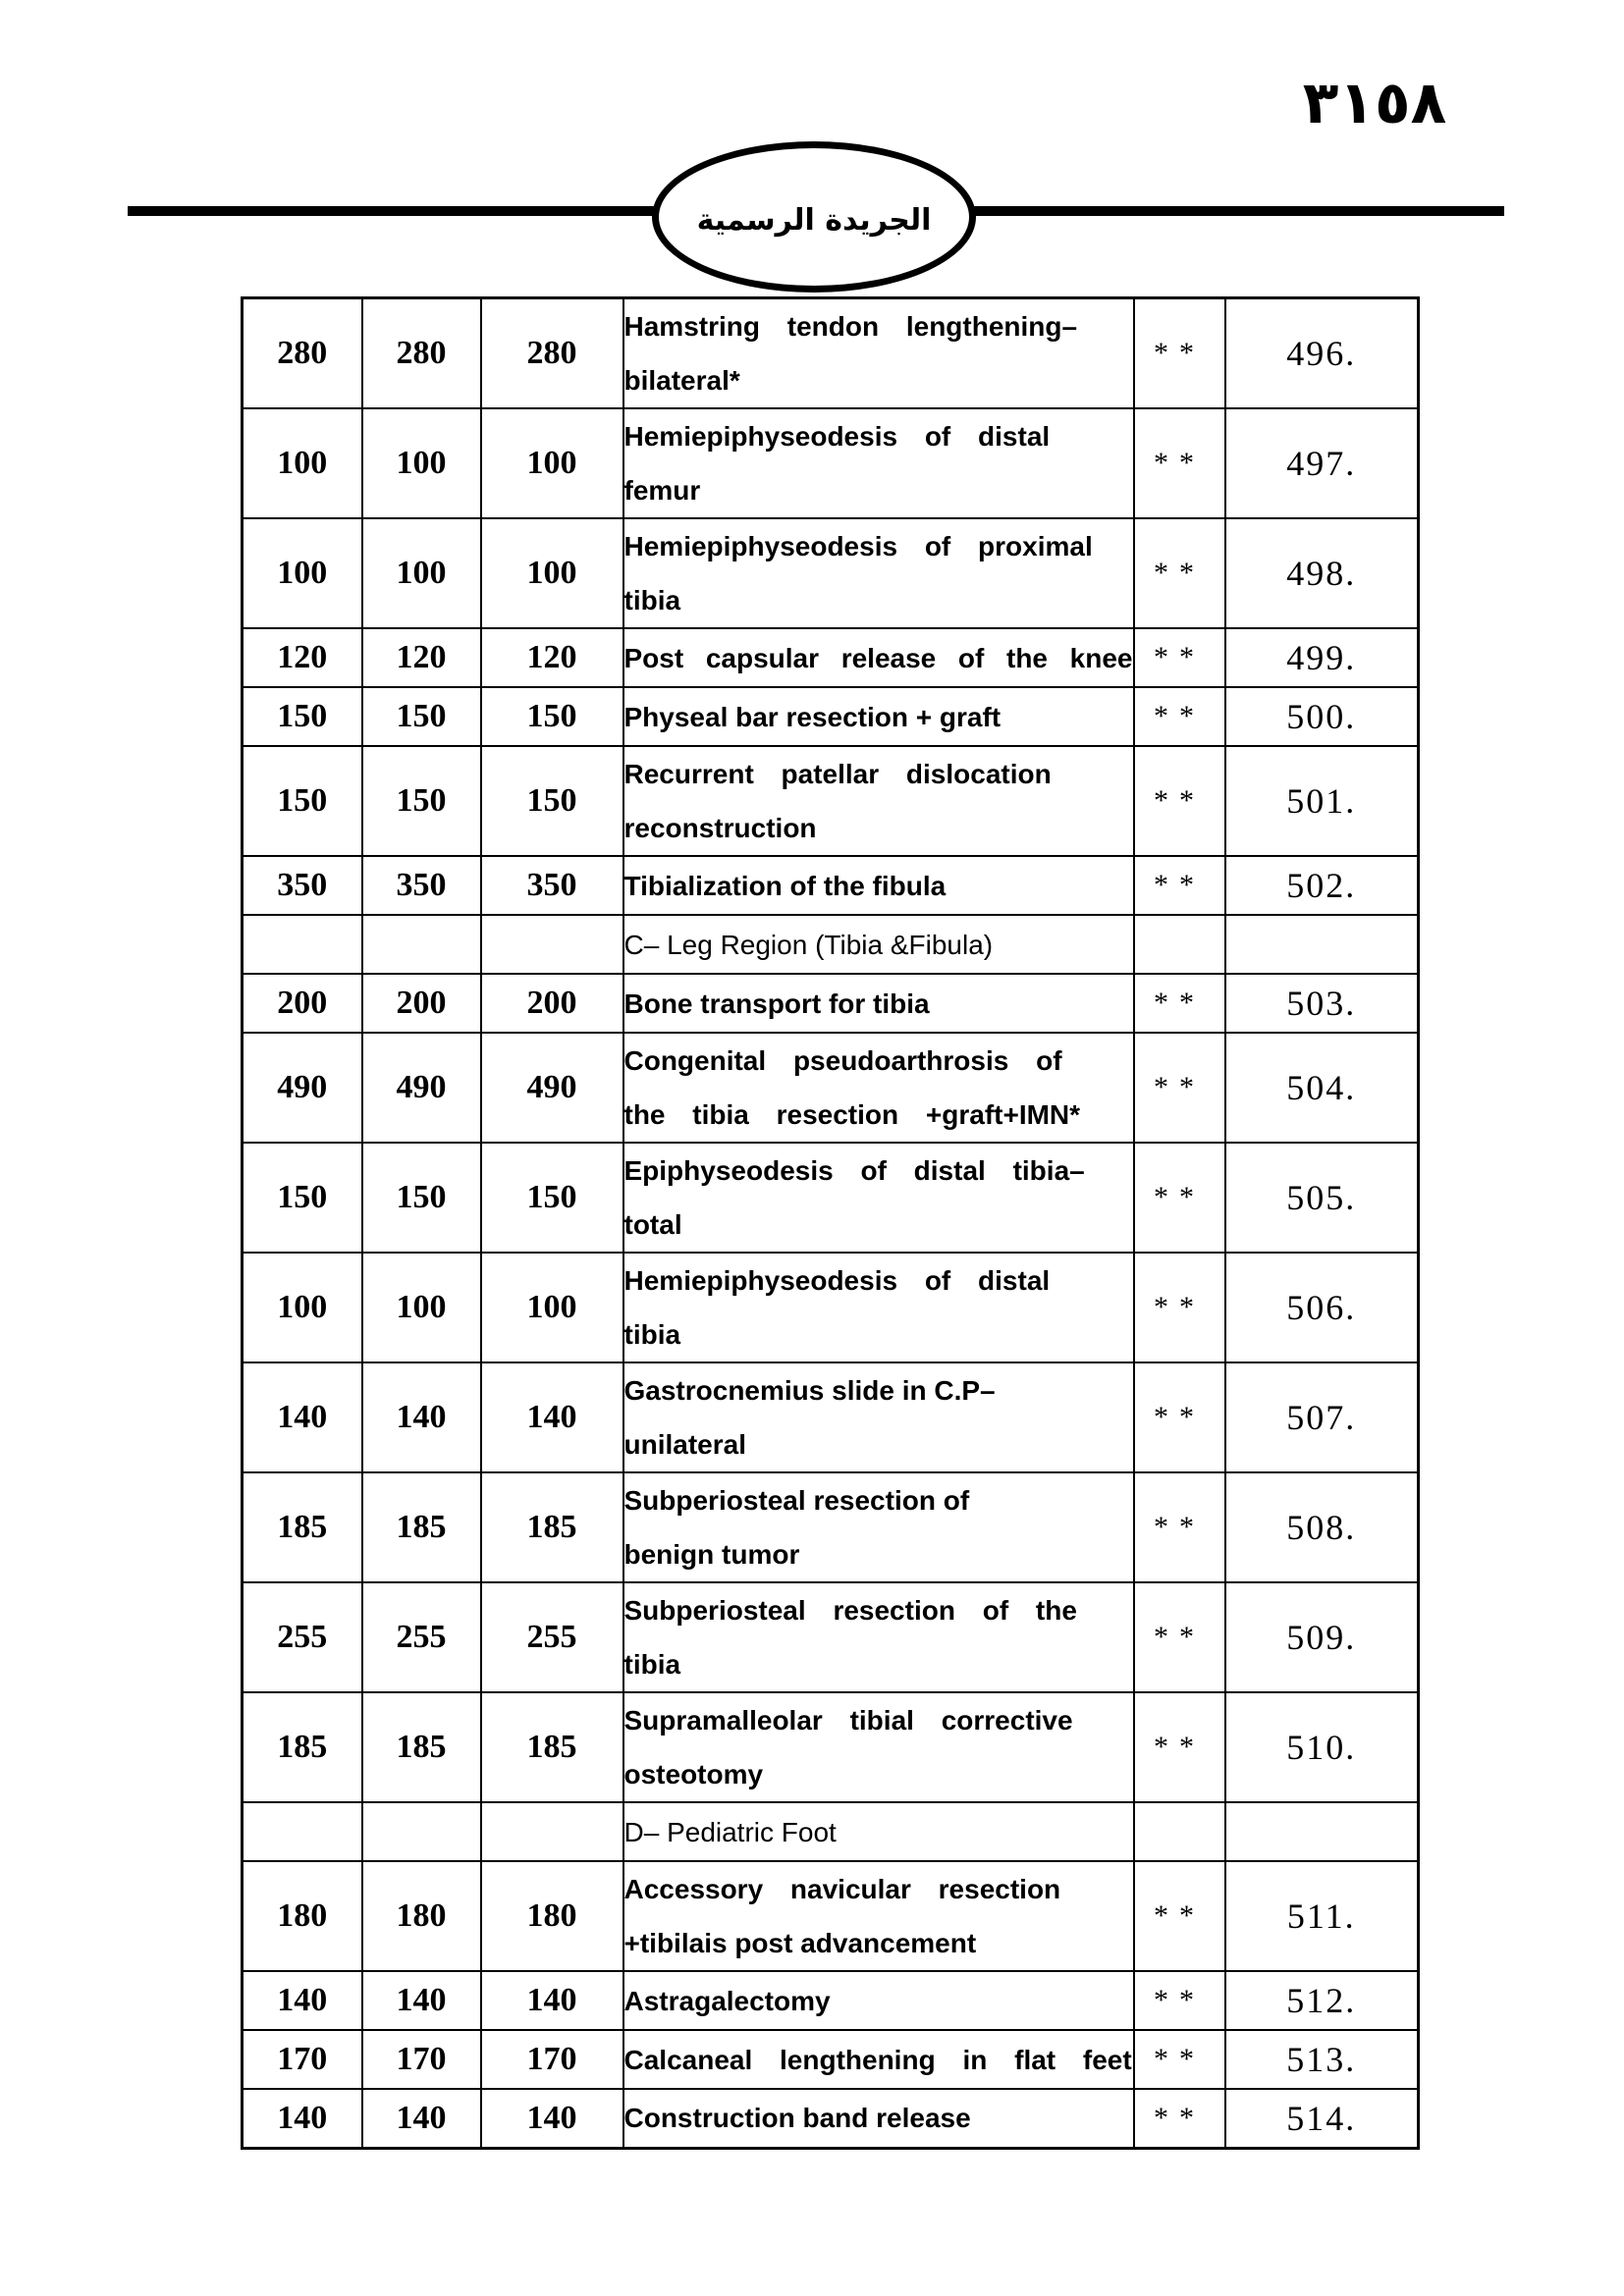  I want to click on description-line: Recurrent patellar dislocation, so click(837, 774).